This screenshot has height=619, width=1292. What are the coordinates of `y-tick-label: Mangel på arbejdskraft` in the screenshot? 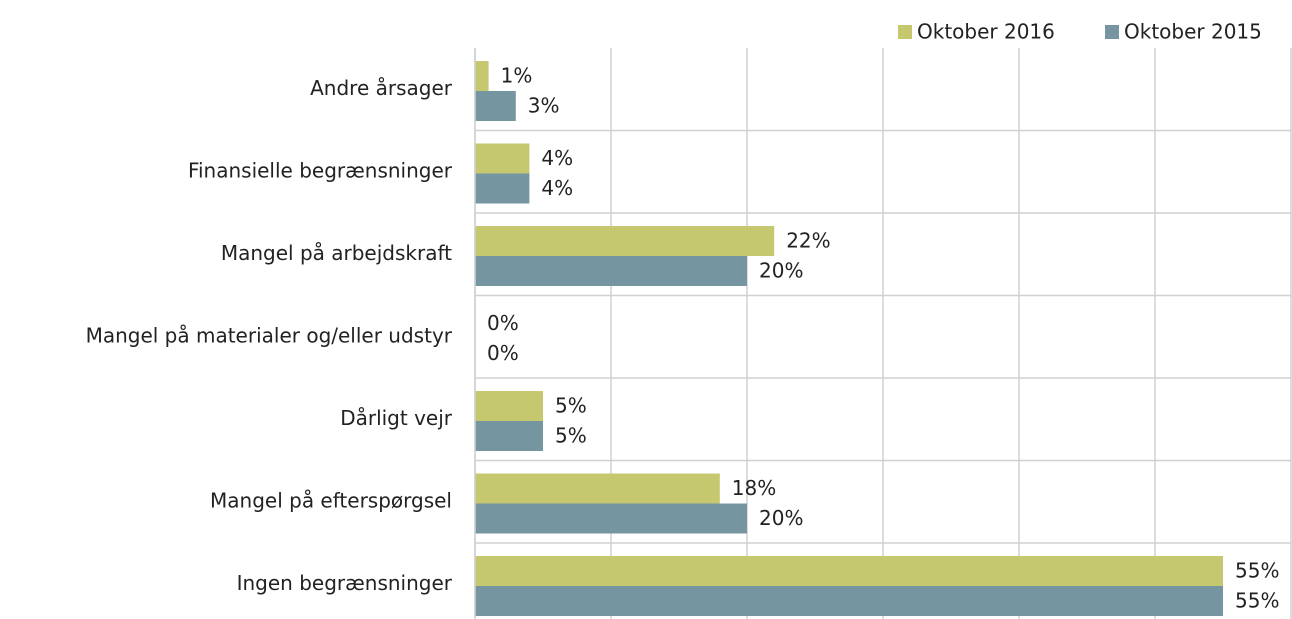 It's located at (336, 253).